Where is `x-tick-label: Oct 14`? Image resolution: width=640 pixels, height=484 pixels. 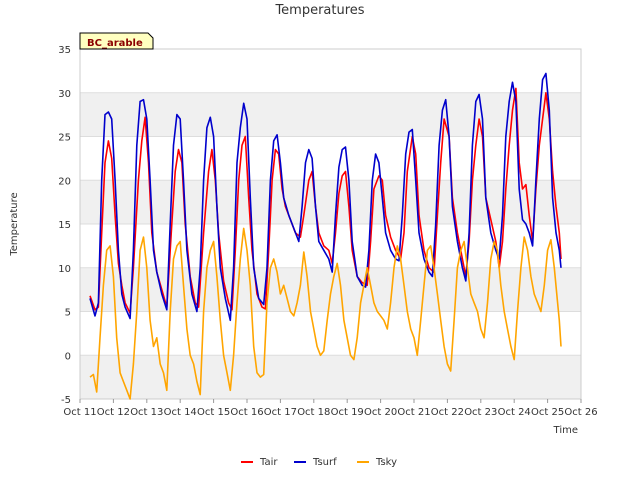 x-tick-label: Oct 14 is located at coordinates (180, 412).